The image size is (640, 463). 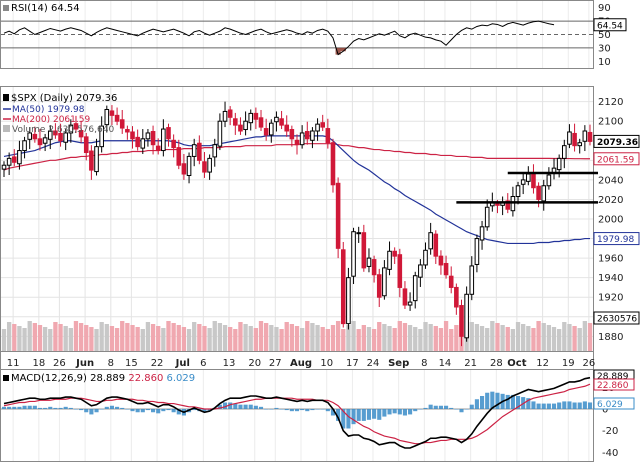 I want to click on rsi-plot, so click(x=297, y=38).